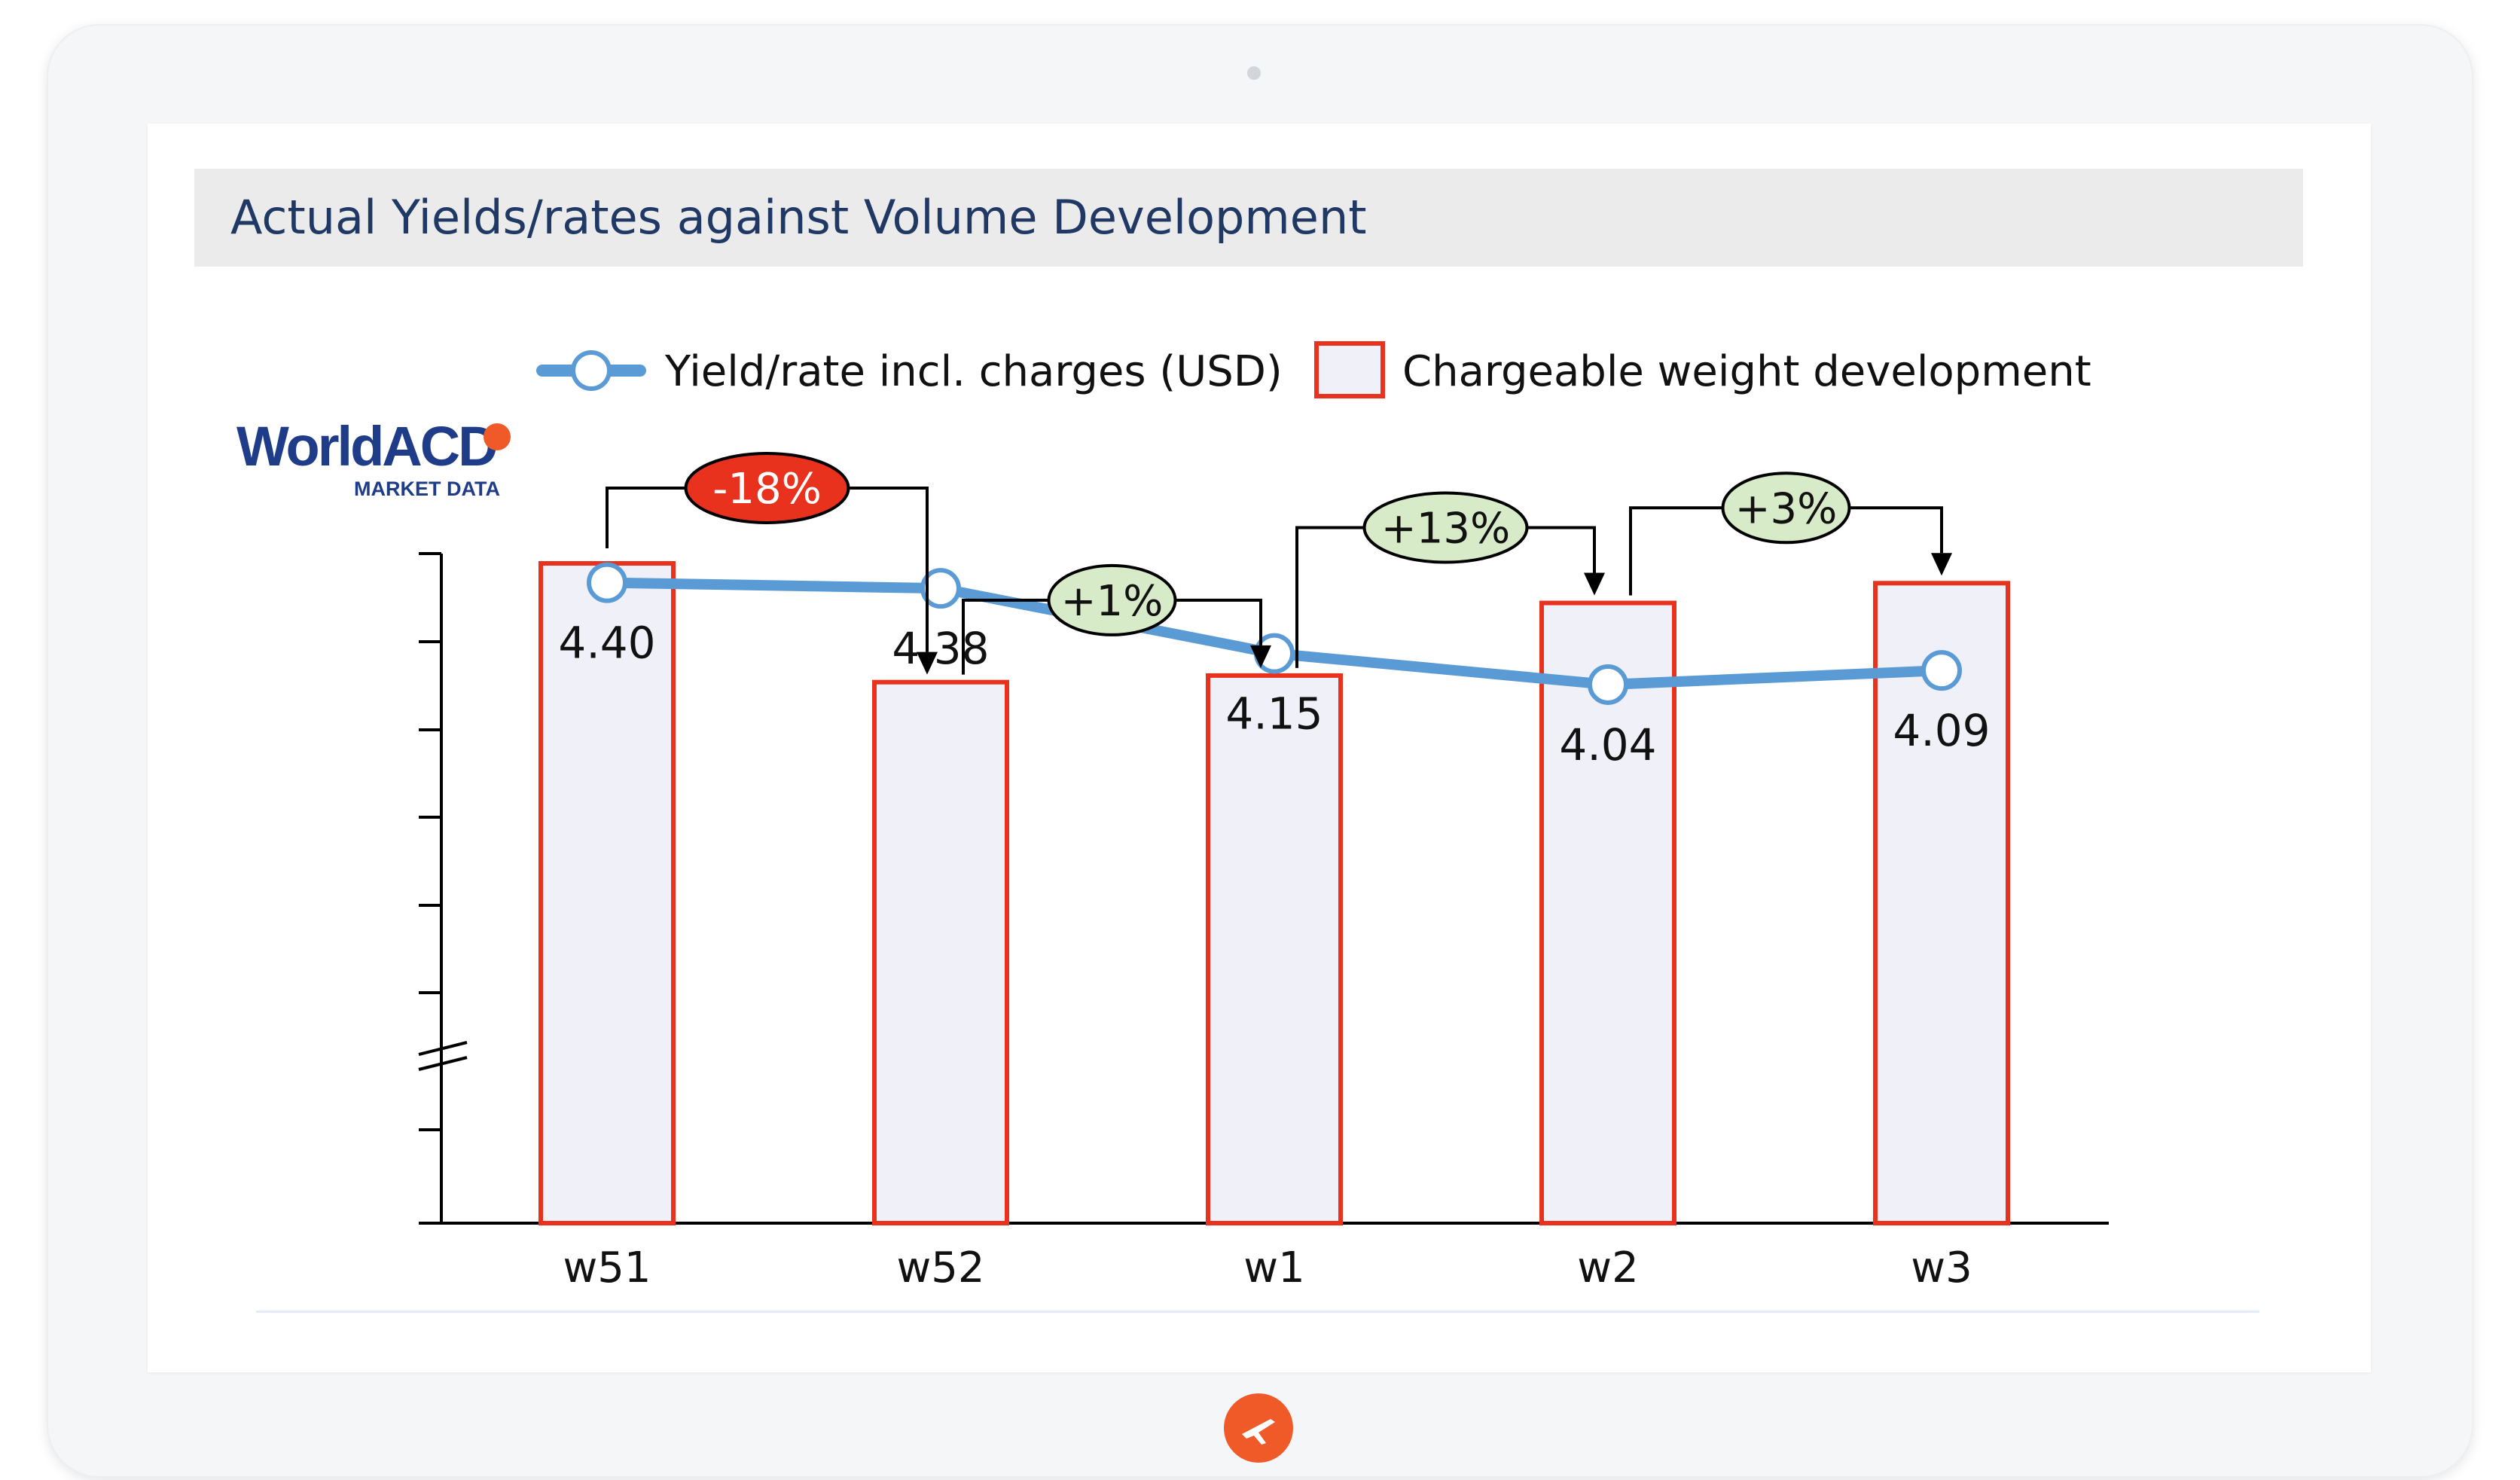 This screenshot has height=1480, width=2520. What do you see at coordinates (940, 1268) in the screenshot?
I see `x-tick-label: w52` at bounding box center [940, 1268].